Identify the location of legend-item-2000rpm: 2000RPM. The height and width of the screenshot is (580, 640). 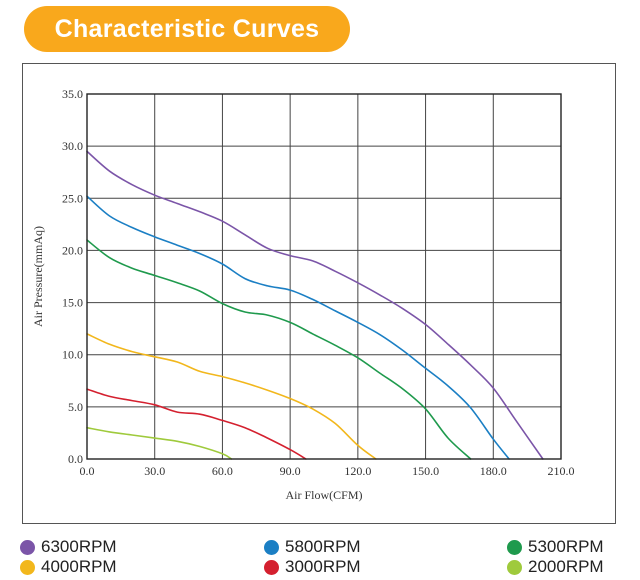
(555, 567).